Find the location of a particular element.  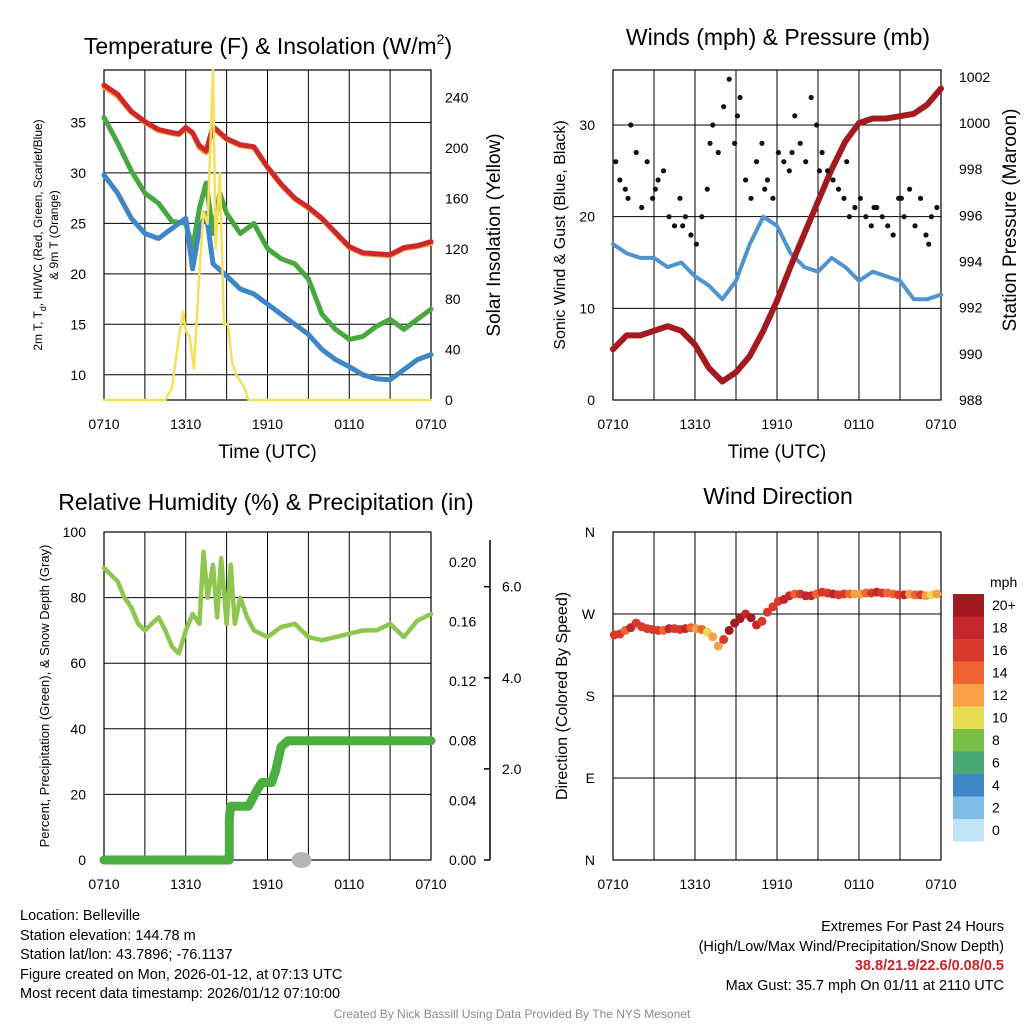

temp-xtick-label: 0710 is located at coordinates (430, 424).